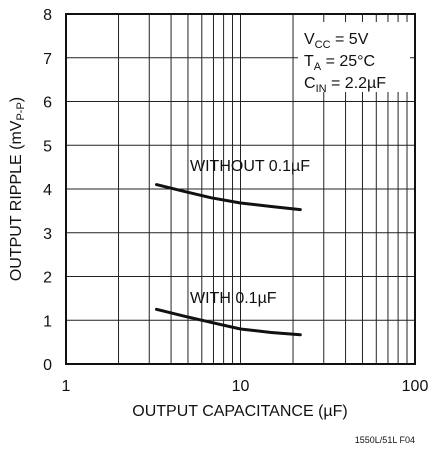 The width and height of the screenshot is (432, 449). I want to click on y-tick-label: 5, so click(47, 146).